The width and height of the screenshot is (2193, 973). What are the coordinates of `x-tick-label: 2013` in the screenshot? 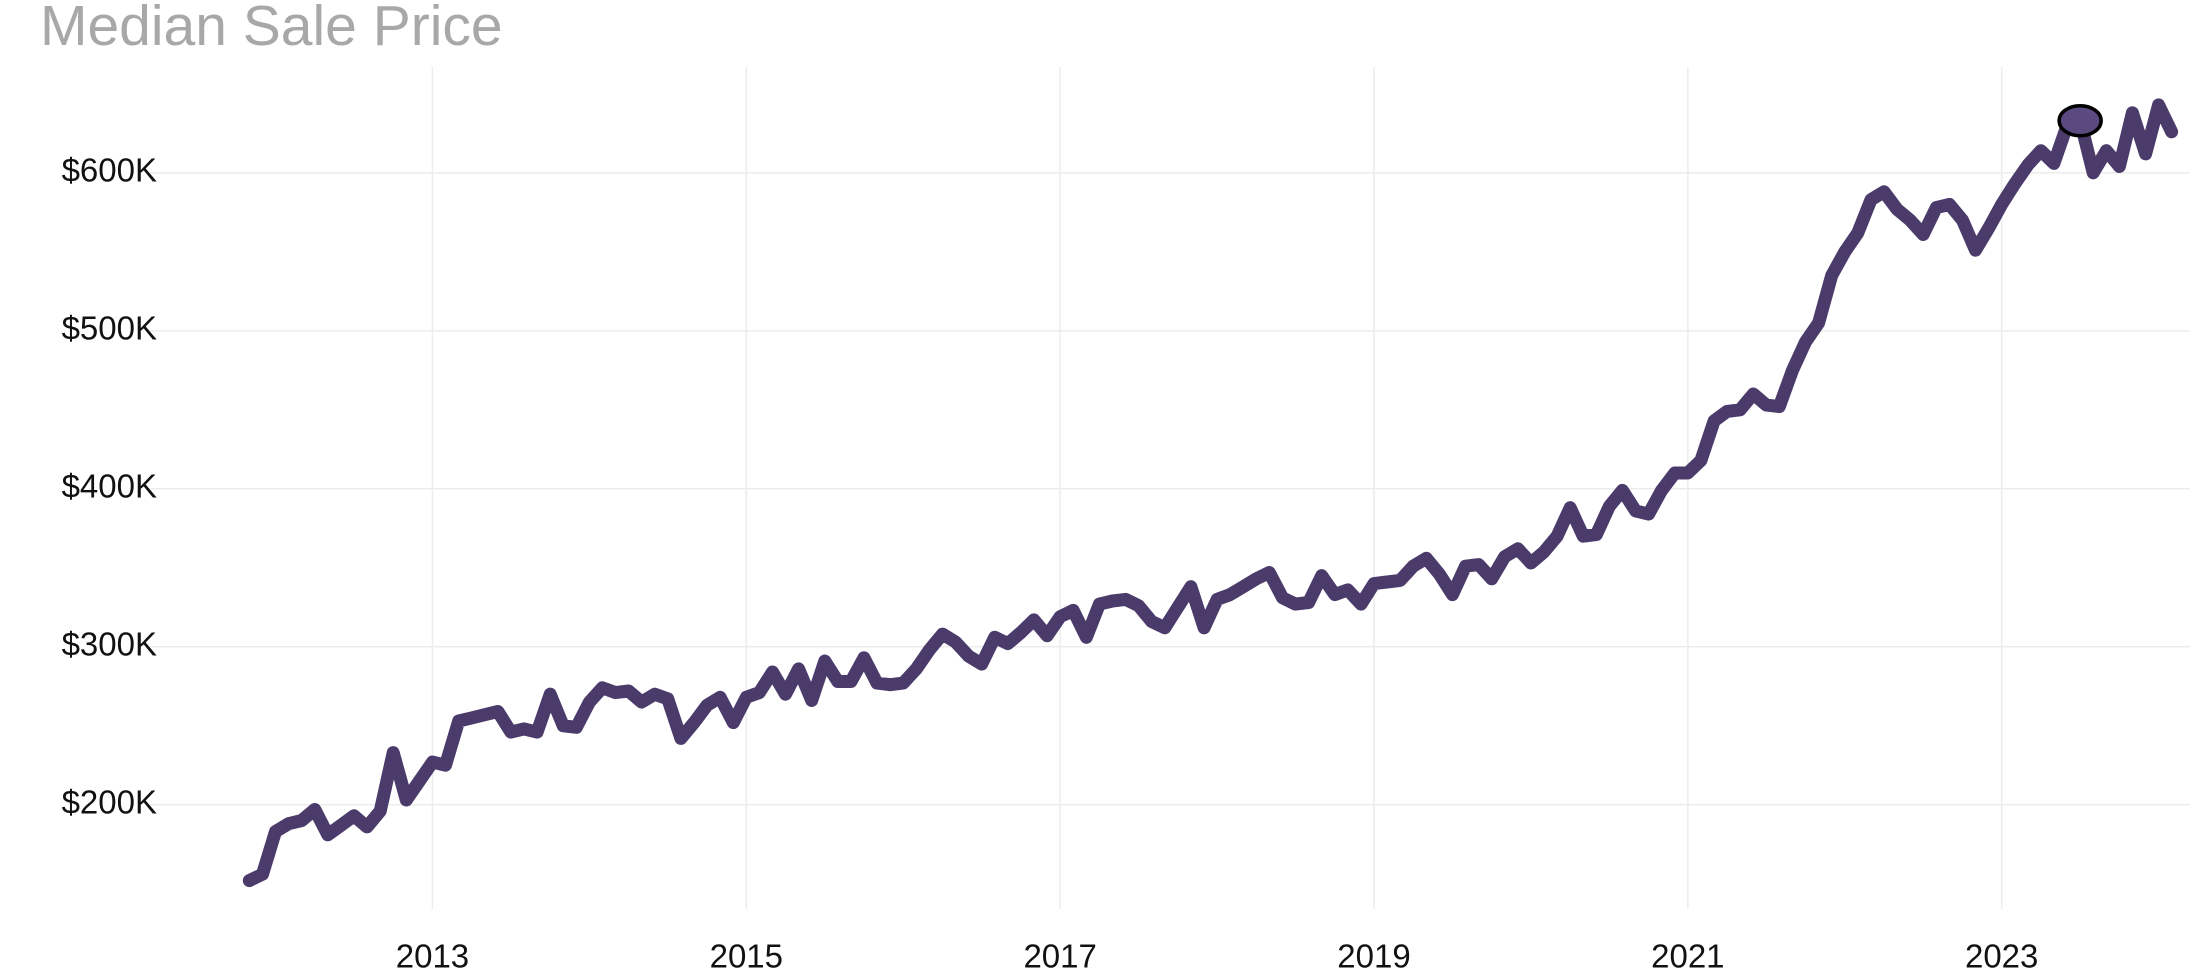 It's located at (432, 955).